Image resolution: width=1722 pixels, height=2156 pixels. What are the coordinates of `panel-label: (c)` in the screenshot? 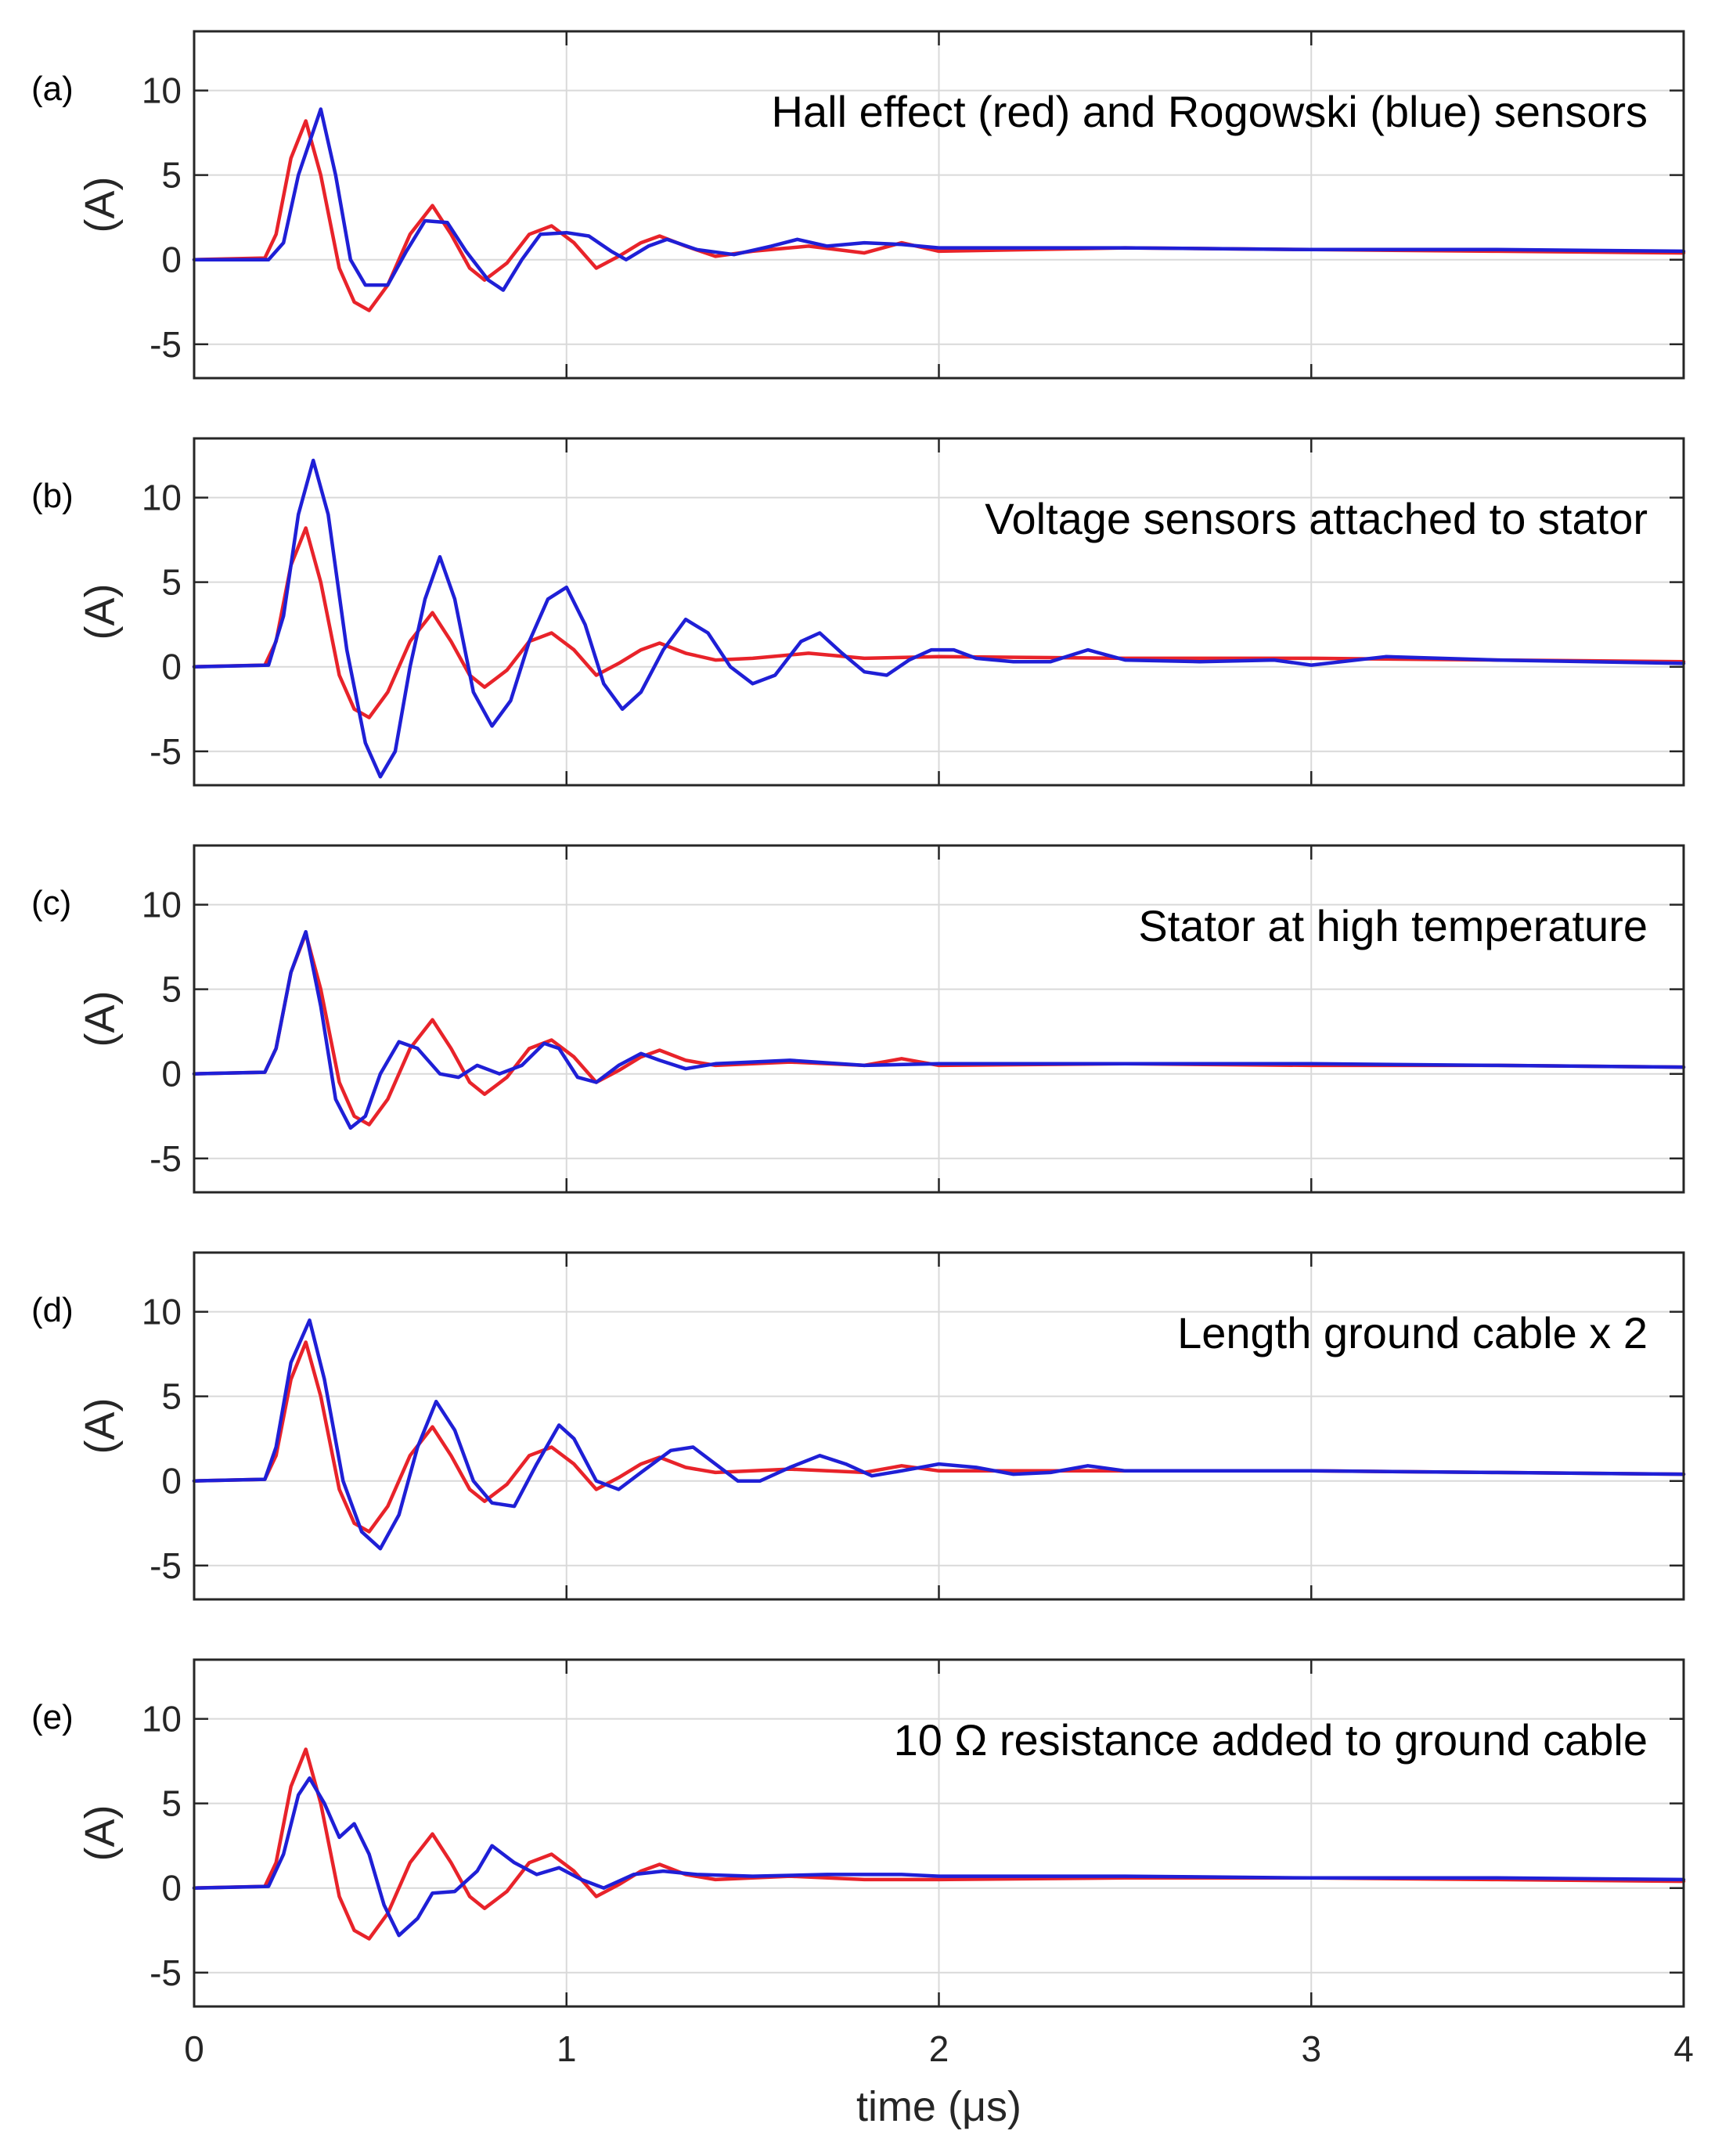 It's located at (51, 903).